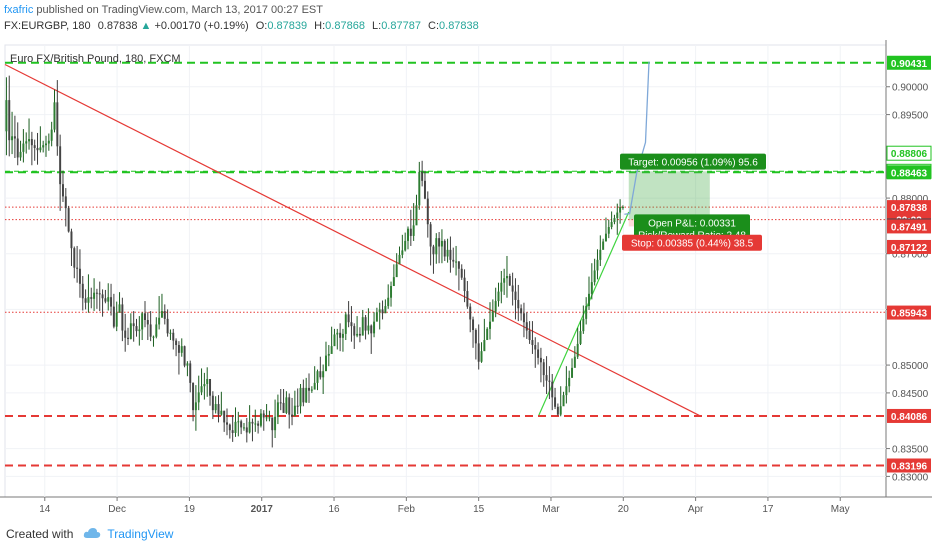 This screenshot has height=550, width=932. I want to click on tradingview-brand: TradingView, so click(140, 534).